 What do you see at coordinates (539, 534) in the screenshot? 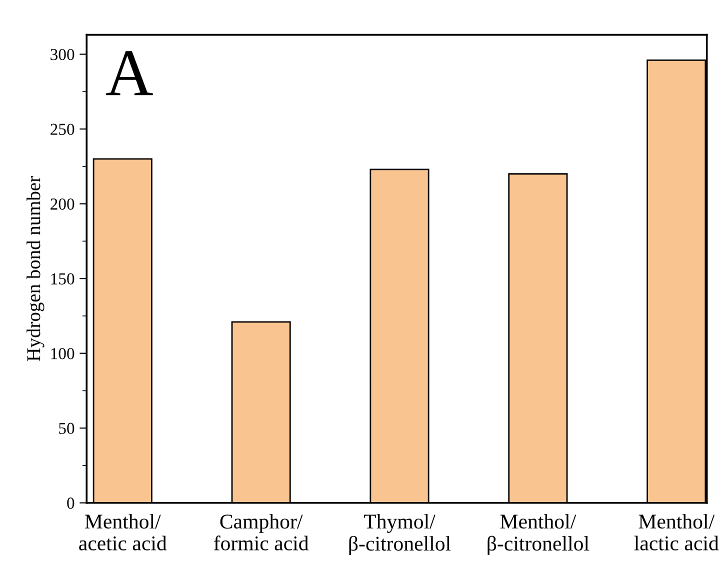
I see `x-tick-label: Menthol/ β-citronellol` at bounding box center [539, 534].